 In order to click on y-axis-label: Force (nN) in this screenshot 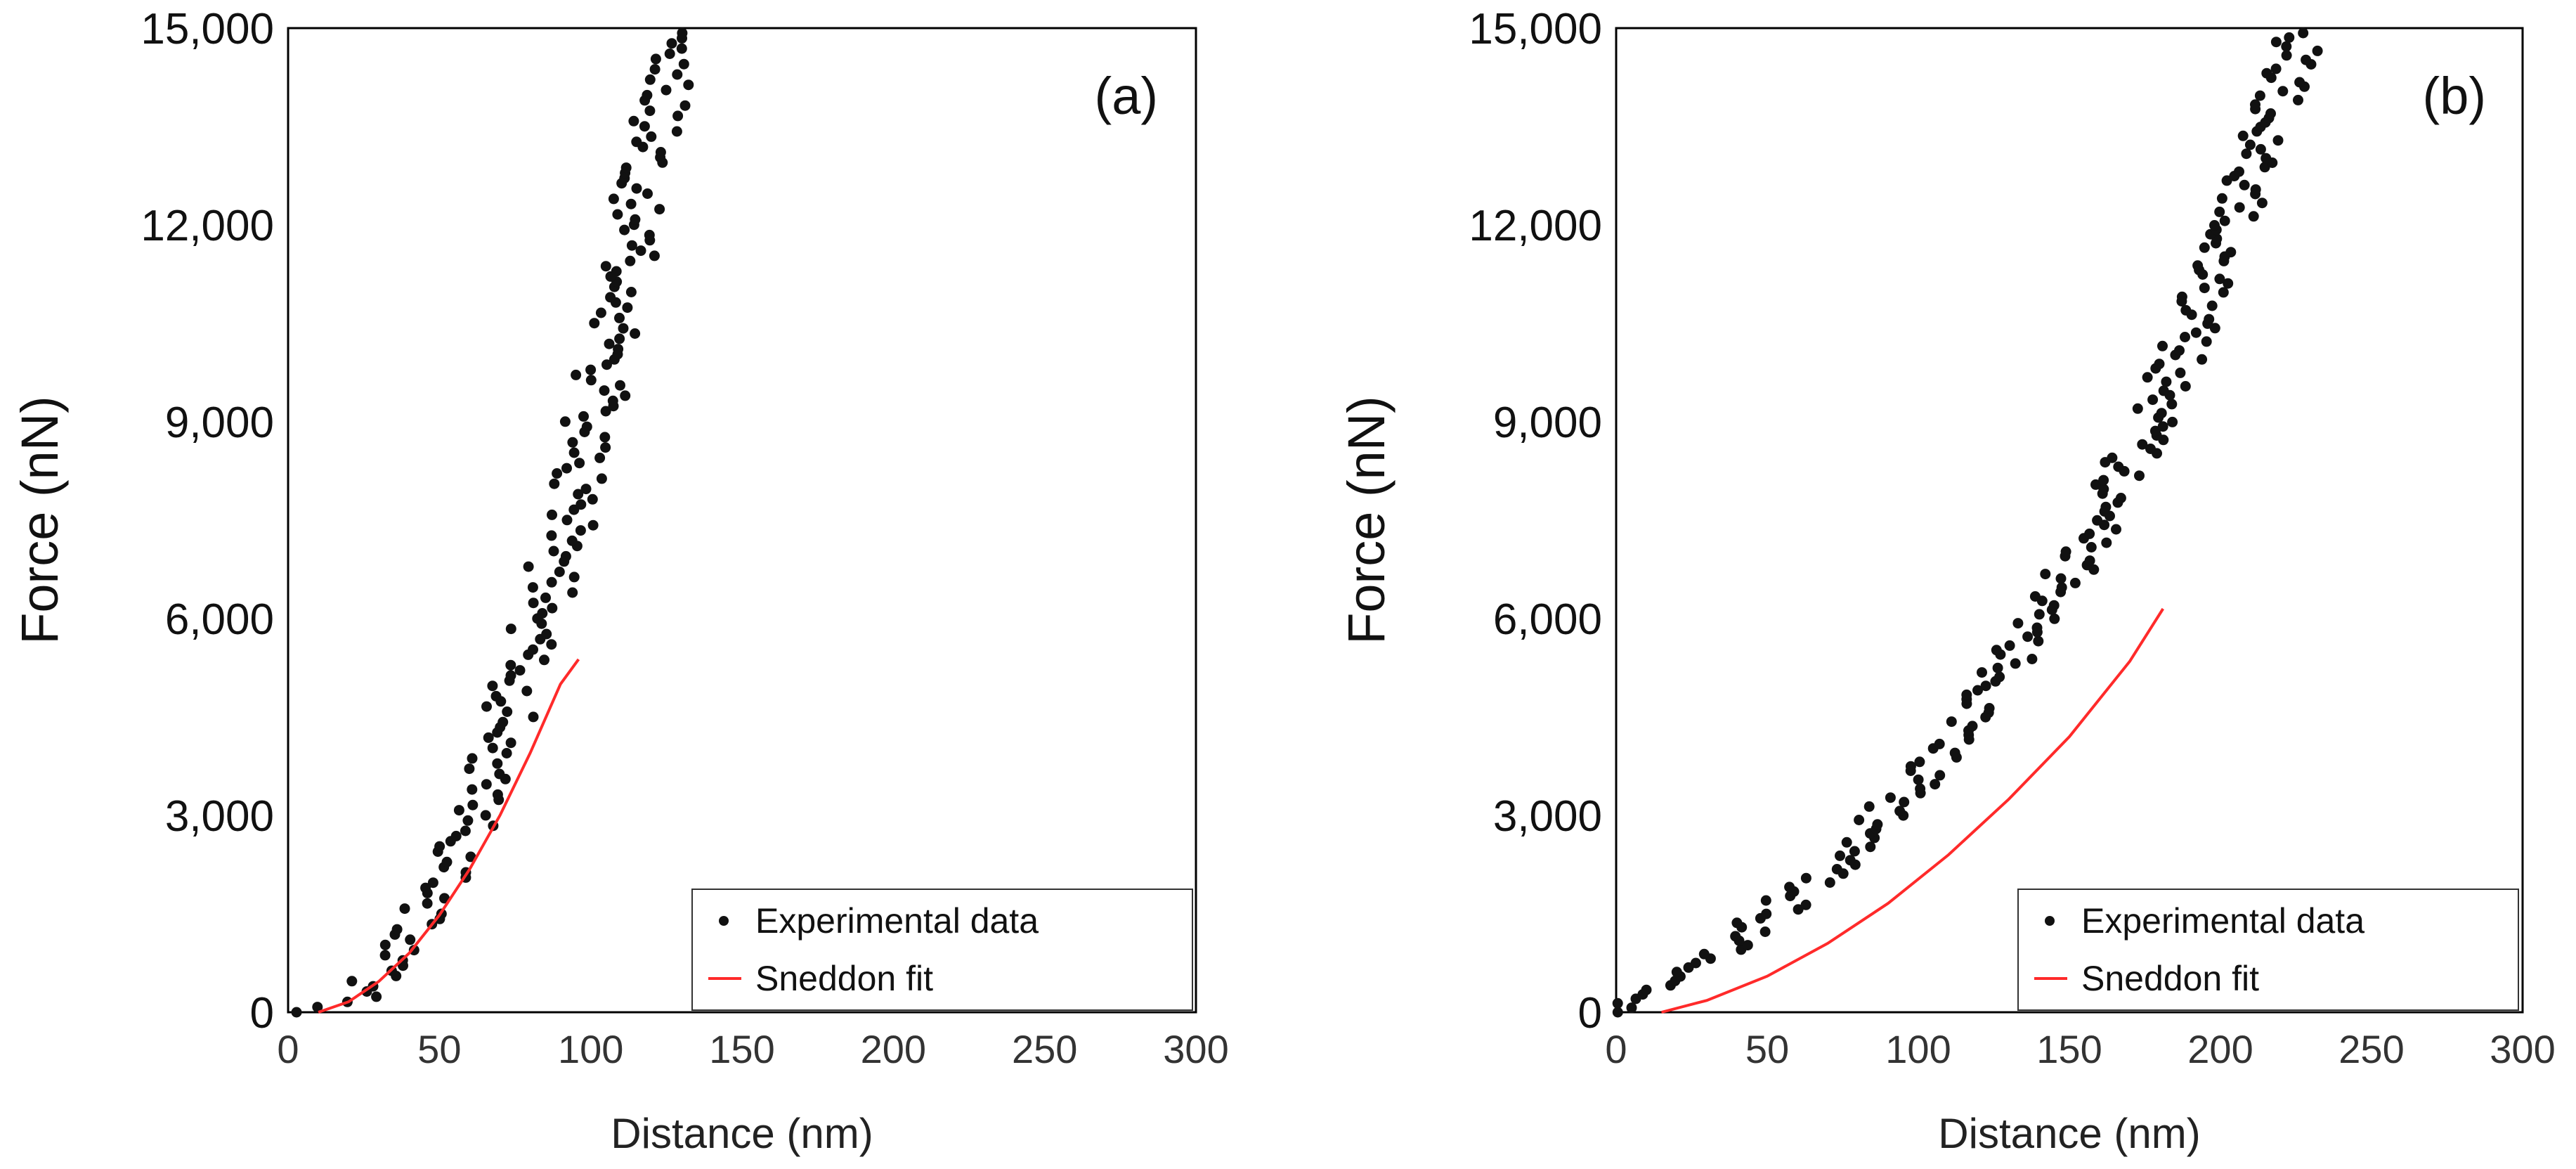, I will do `click(40, 520)`.